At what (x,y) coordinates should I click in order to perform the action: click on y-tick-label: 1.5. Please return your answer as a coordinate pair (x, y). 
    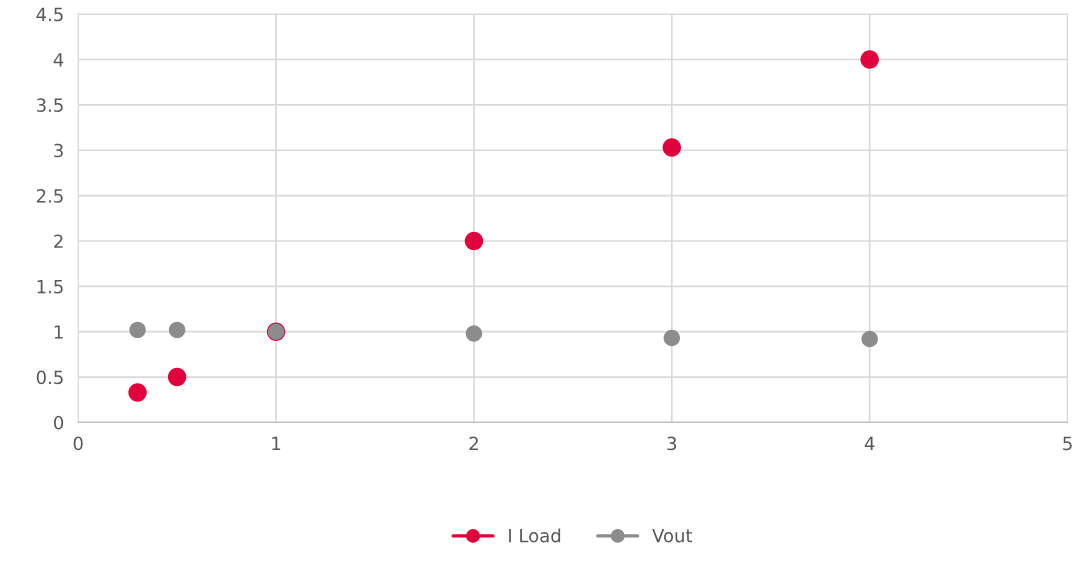
    Looking at the image, I should click on (50, 287).